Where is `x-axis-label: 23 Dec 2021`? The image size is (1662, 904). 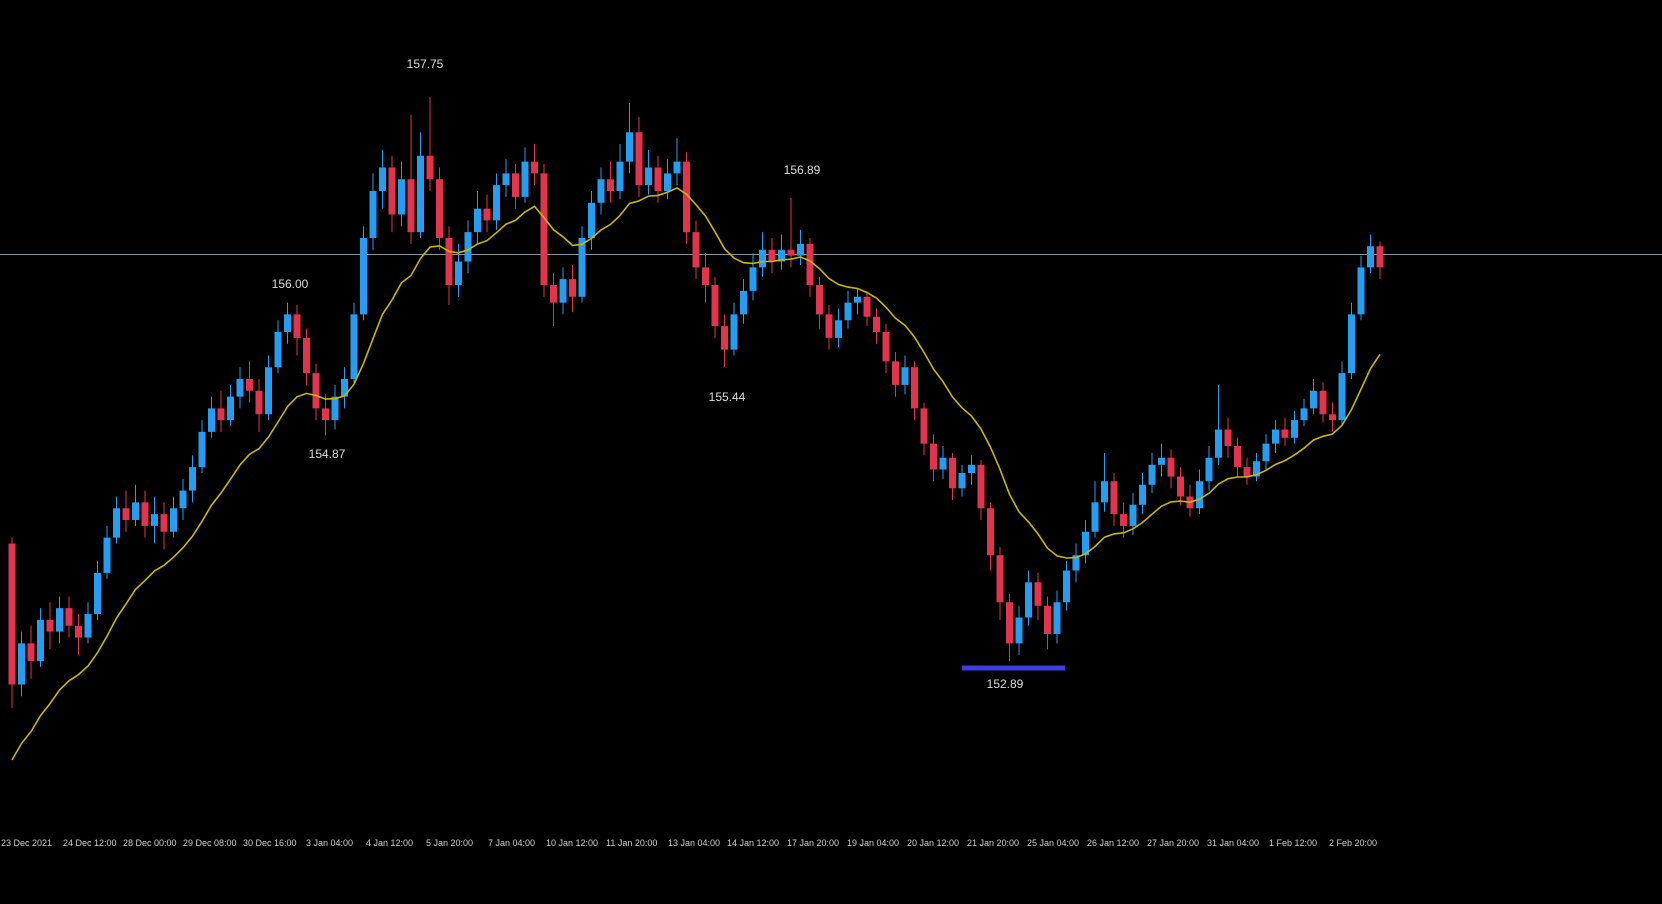
x-axis-label: 23 Dec 2021 is located at coordinates (27, 843).